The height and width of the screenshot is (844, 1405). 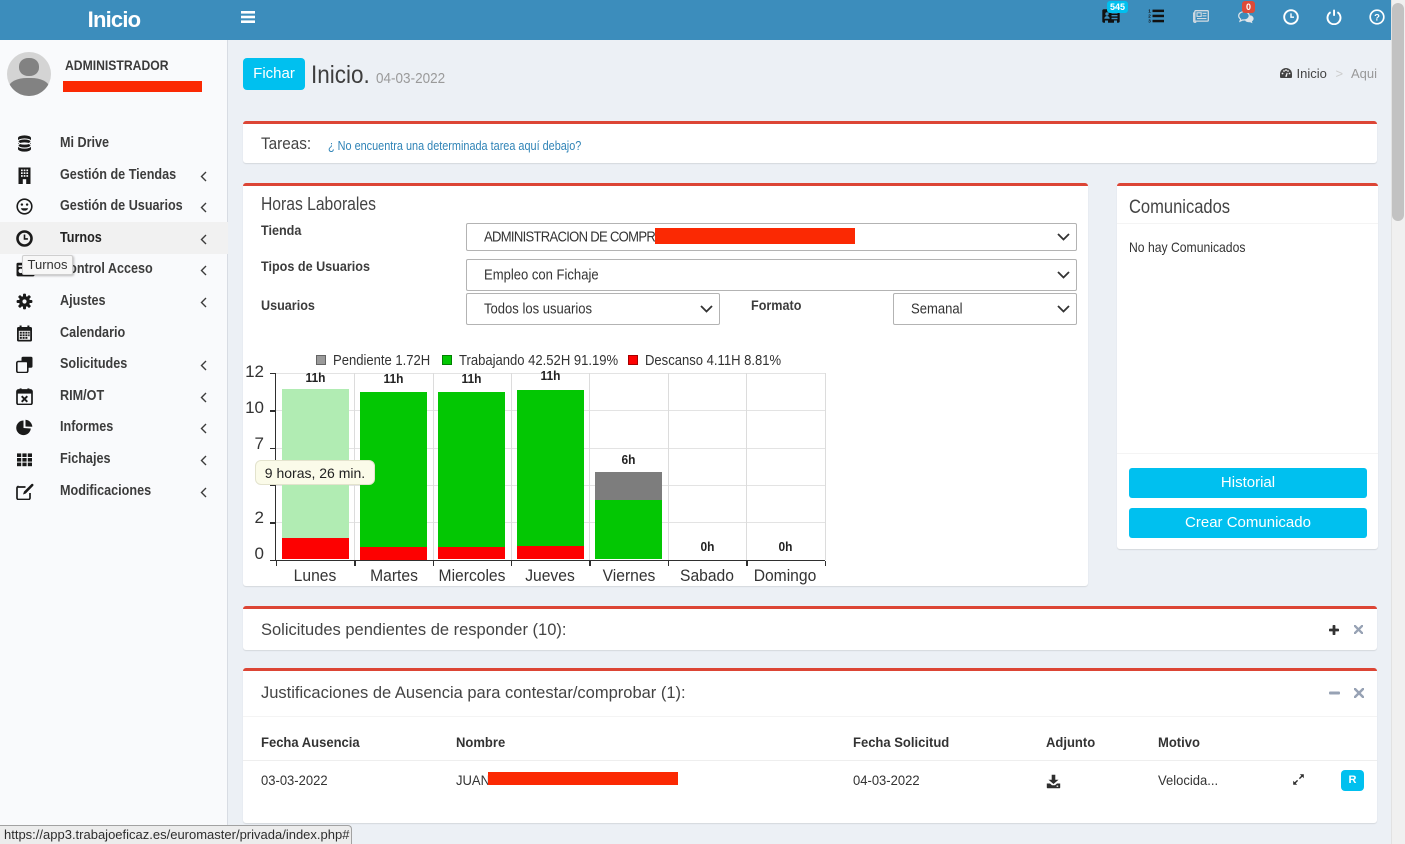 What do you see at coordinates (1149, 16) in the screenshot?
I see `svg-text: 2` at bounding box center [1149, 16].